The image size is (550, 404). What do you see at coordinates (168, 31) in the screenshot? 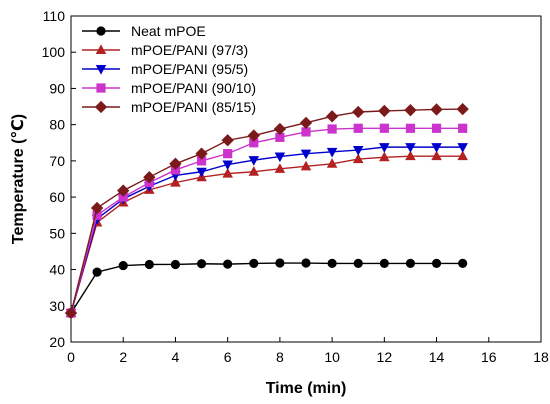
I see `legend-label: Neat mPOE` at bounding box center [168, 31].